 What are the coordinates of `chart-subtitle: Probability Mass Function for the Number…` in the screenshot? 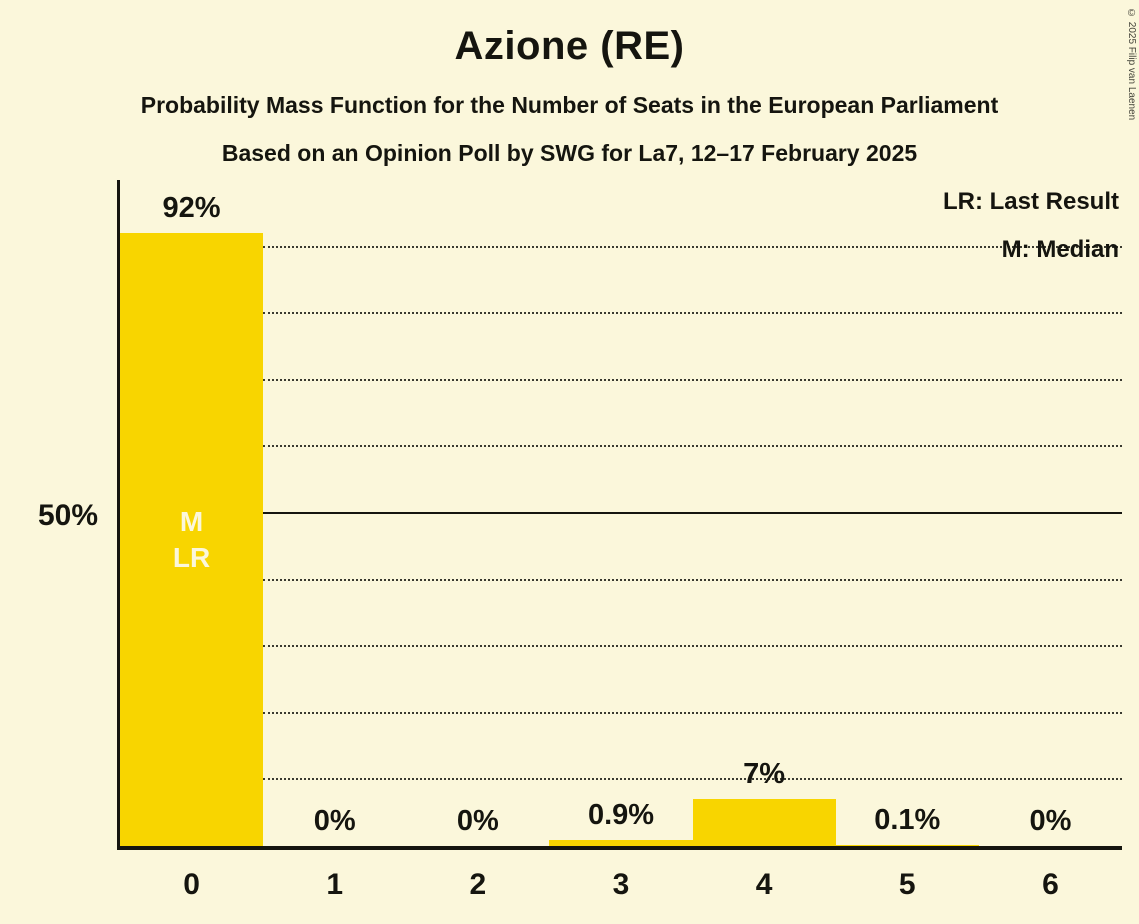 It's located at (569, 105).